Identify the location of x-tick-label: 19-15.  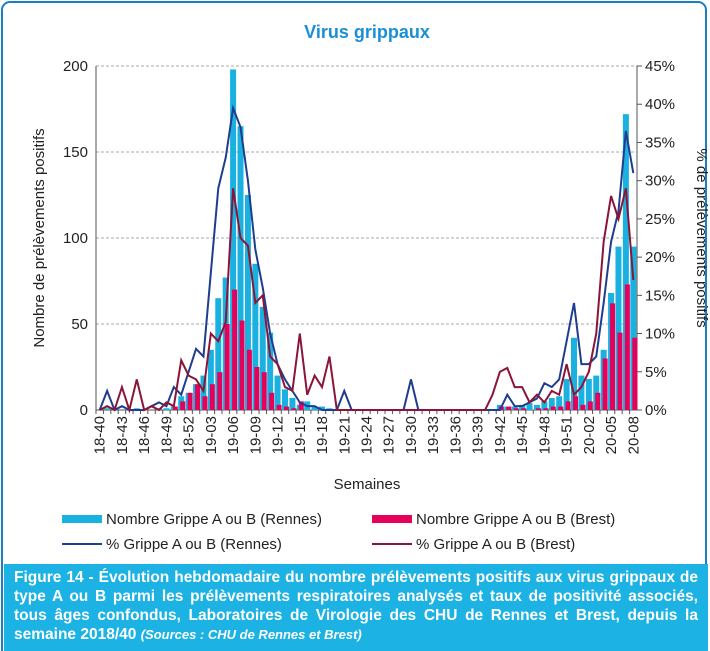
(300, 435).